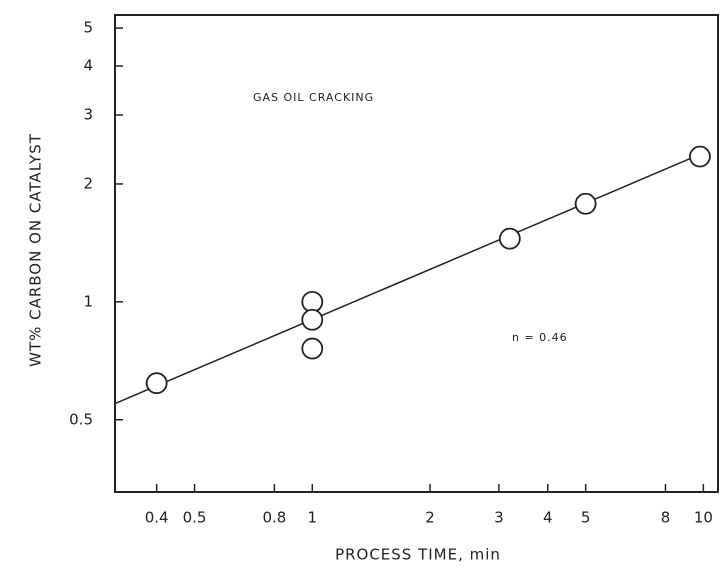 The height and width of the screenshot is (574, 725). I want to click on y-tick-label: 2, so click(88, 183).